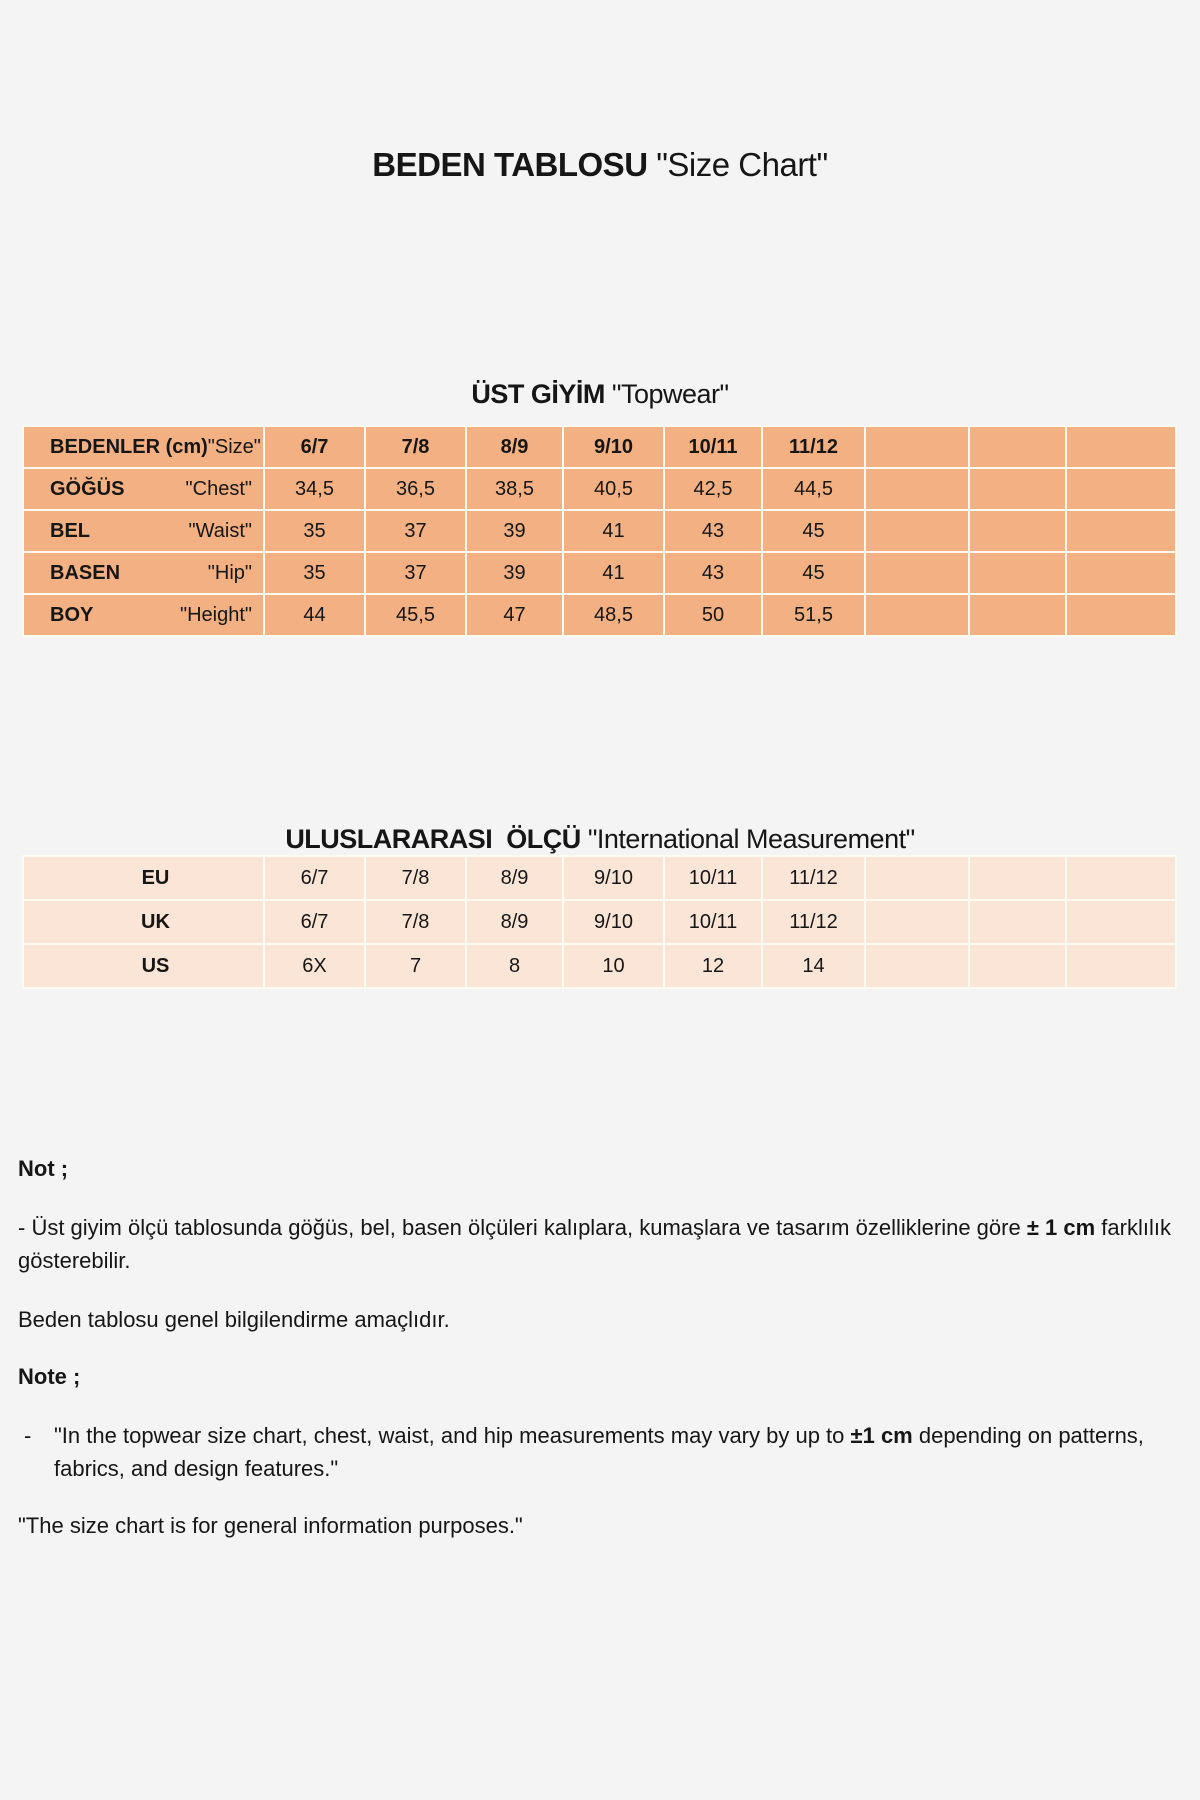 This screenshot has width=1200, height=1800. Describe the element at coordinates (613, 615) in the screenshot. I see `value-cell: 48,5` at that location.